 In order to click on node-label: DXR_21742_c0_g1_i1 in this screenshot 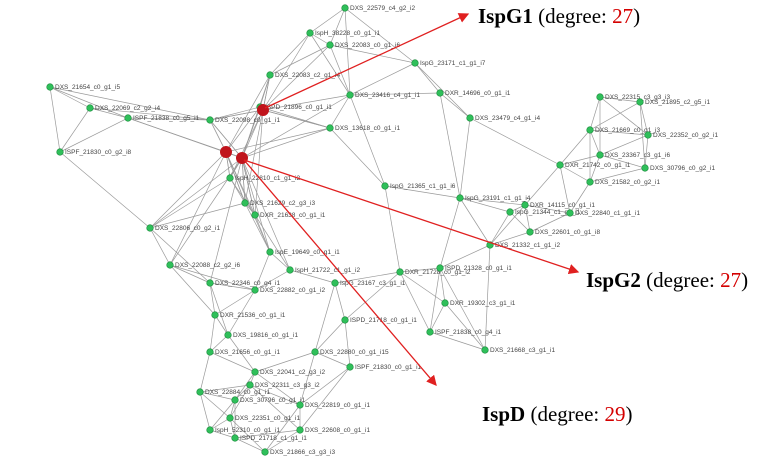, I will do `click(598, 165)`.